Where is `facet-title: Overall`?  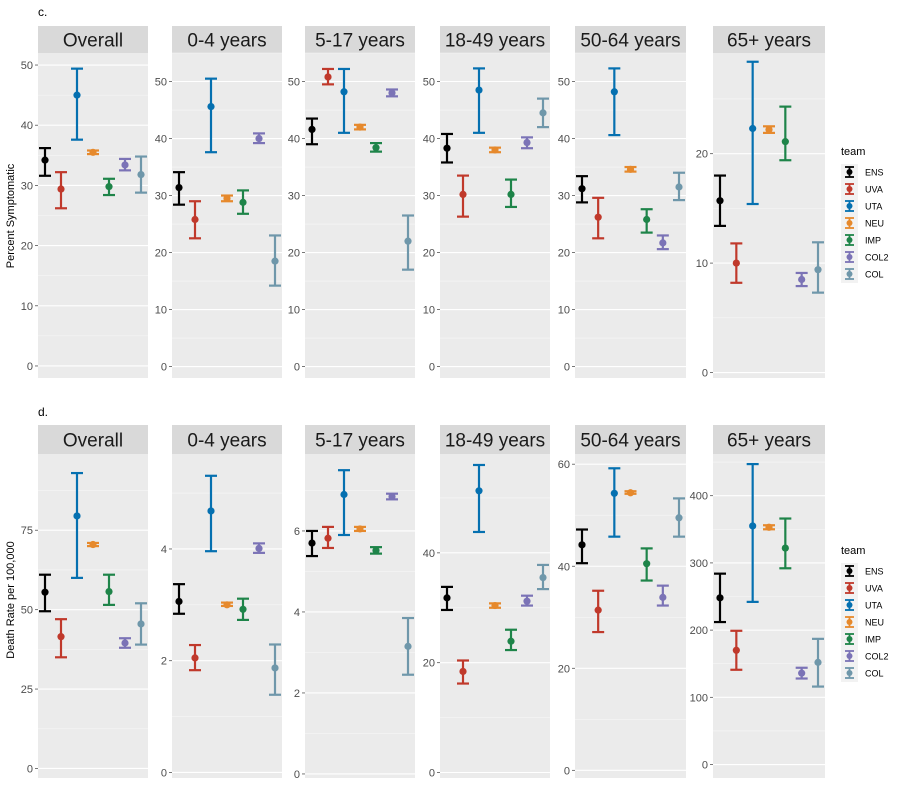
facet-title: Overall is located at coordinates (93, 441).